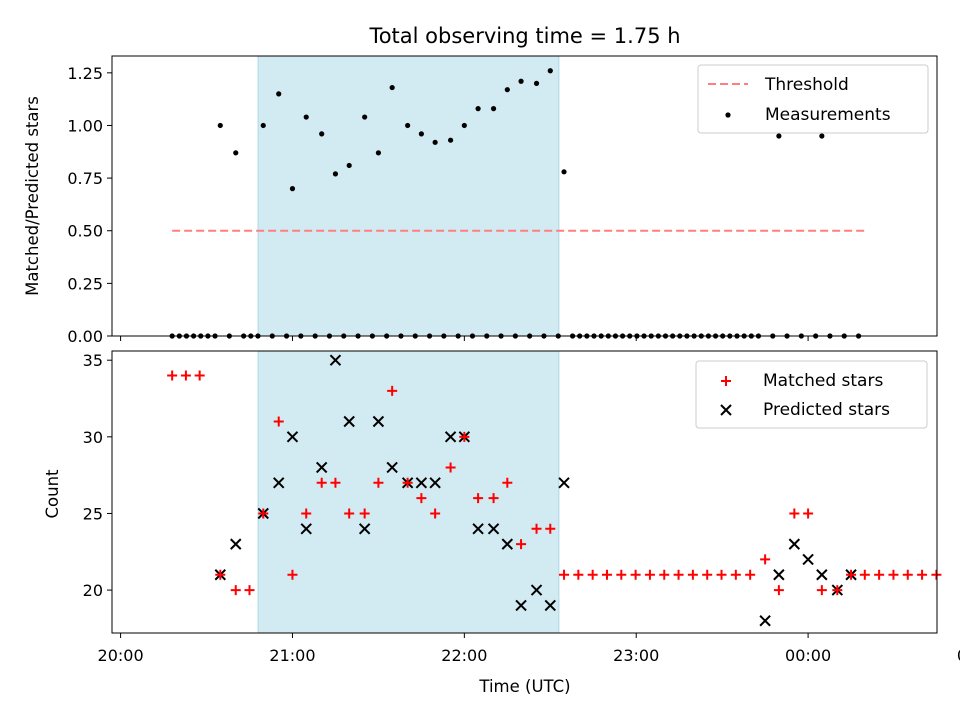  What do you see at coordinates (85, 283) in the screenshot?
I see `y-tick-label: 0.25` at bounding box center [85, 283].